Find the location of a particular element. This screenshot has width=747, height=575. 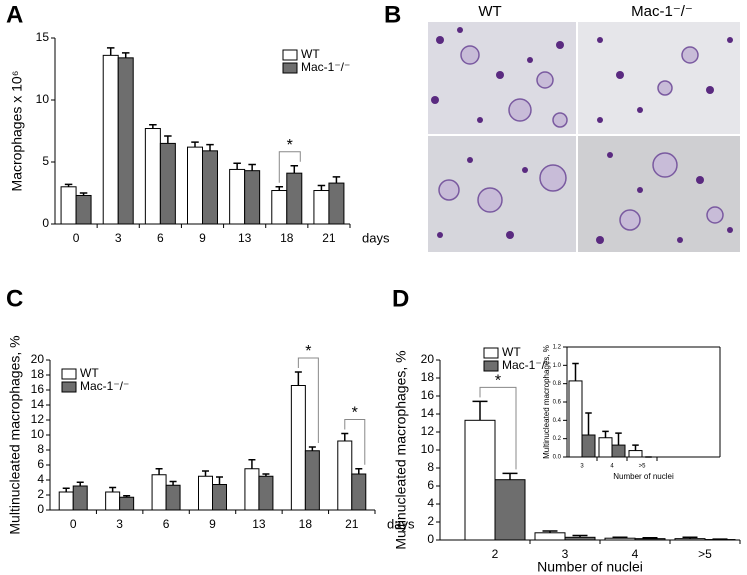

x-tick-label: 18 is located at coordinates (306, 524).